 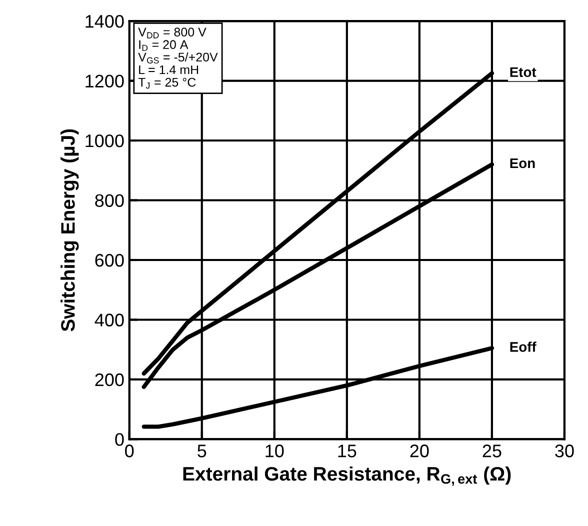 What do you see at coordinates (109, 200) in the screenshot?
I see `y-tick-label: 800` at bounding box center [109, 200].